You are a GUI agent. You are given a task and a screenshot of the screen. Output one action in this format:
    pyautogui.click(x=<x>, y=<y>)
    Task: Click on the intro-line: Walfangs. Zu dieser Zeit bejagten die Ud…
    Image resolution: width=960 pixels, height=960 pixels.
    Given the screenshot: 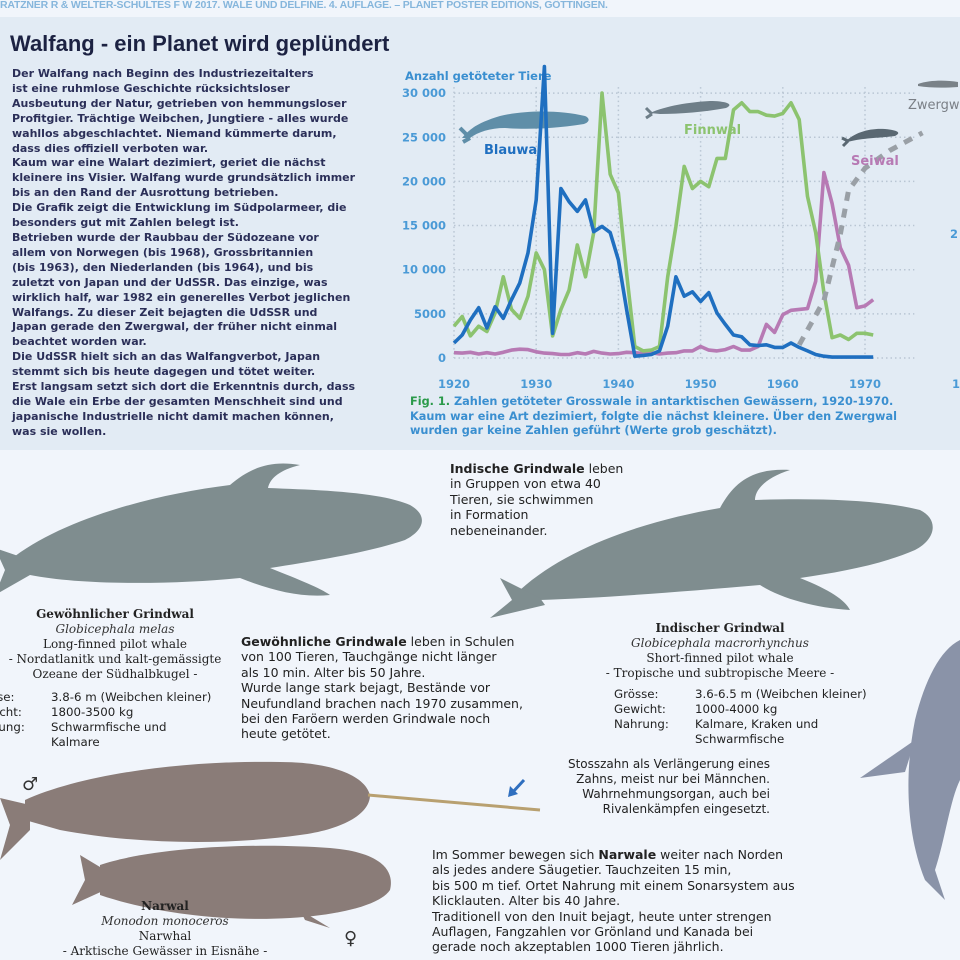 What is the action you would take?
    pyautogui.click(x=165, y=312)
    